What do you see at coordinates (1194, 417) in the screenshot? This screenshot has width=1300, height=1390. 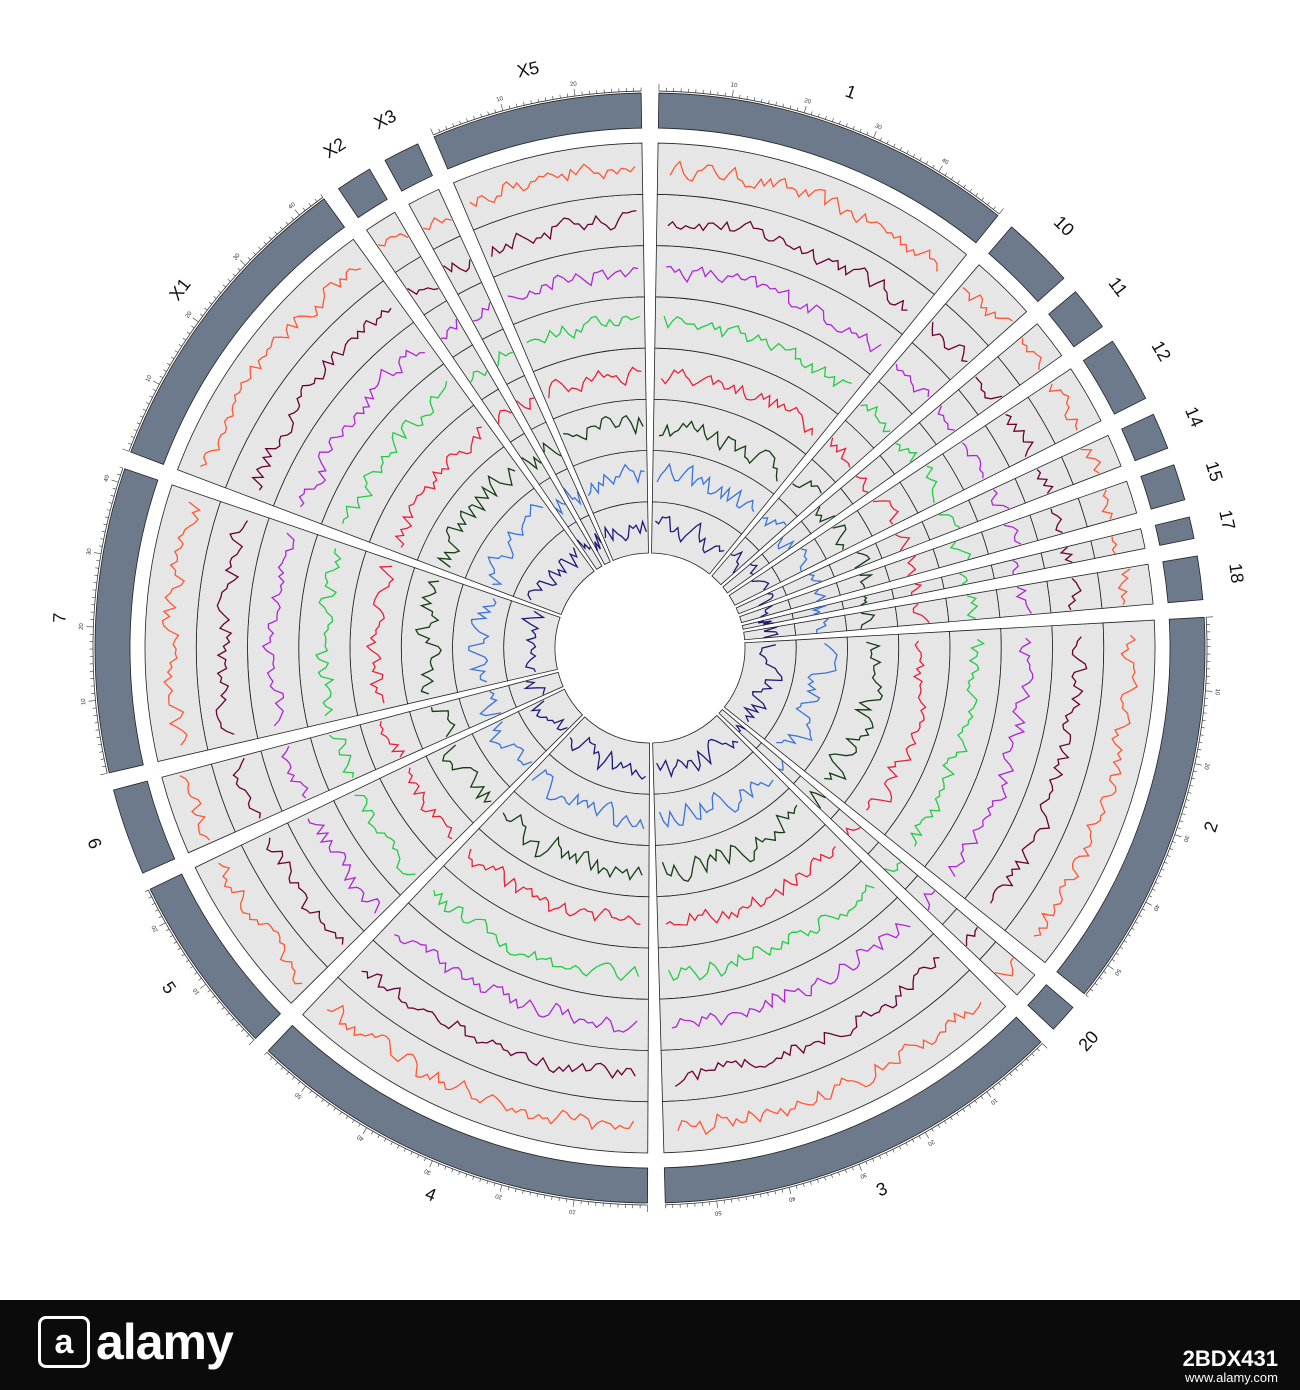 I see `chromosome-label-14: 14` at bounding box center [1194, 417].